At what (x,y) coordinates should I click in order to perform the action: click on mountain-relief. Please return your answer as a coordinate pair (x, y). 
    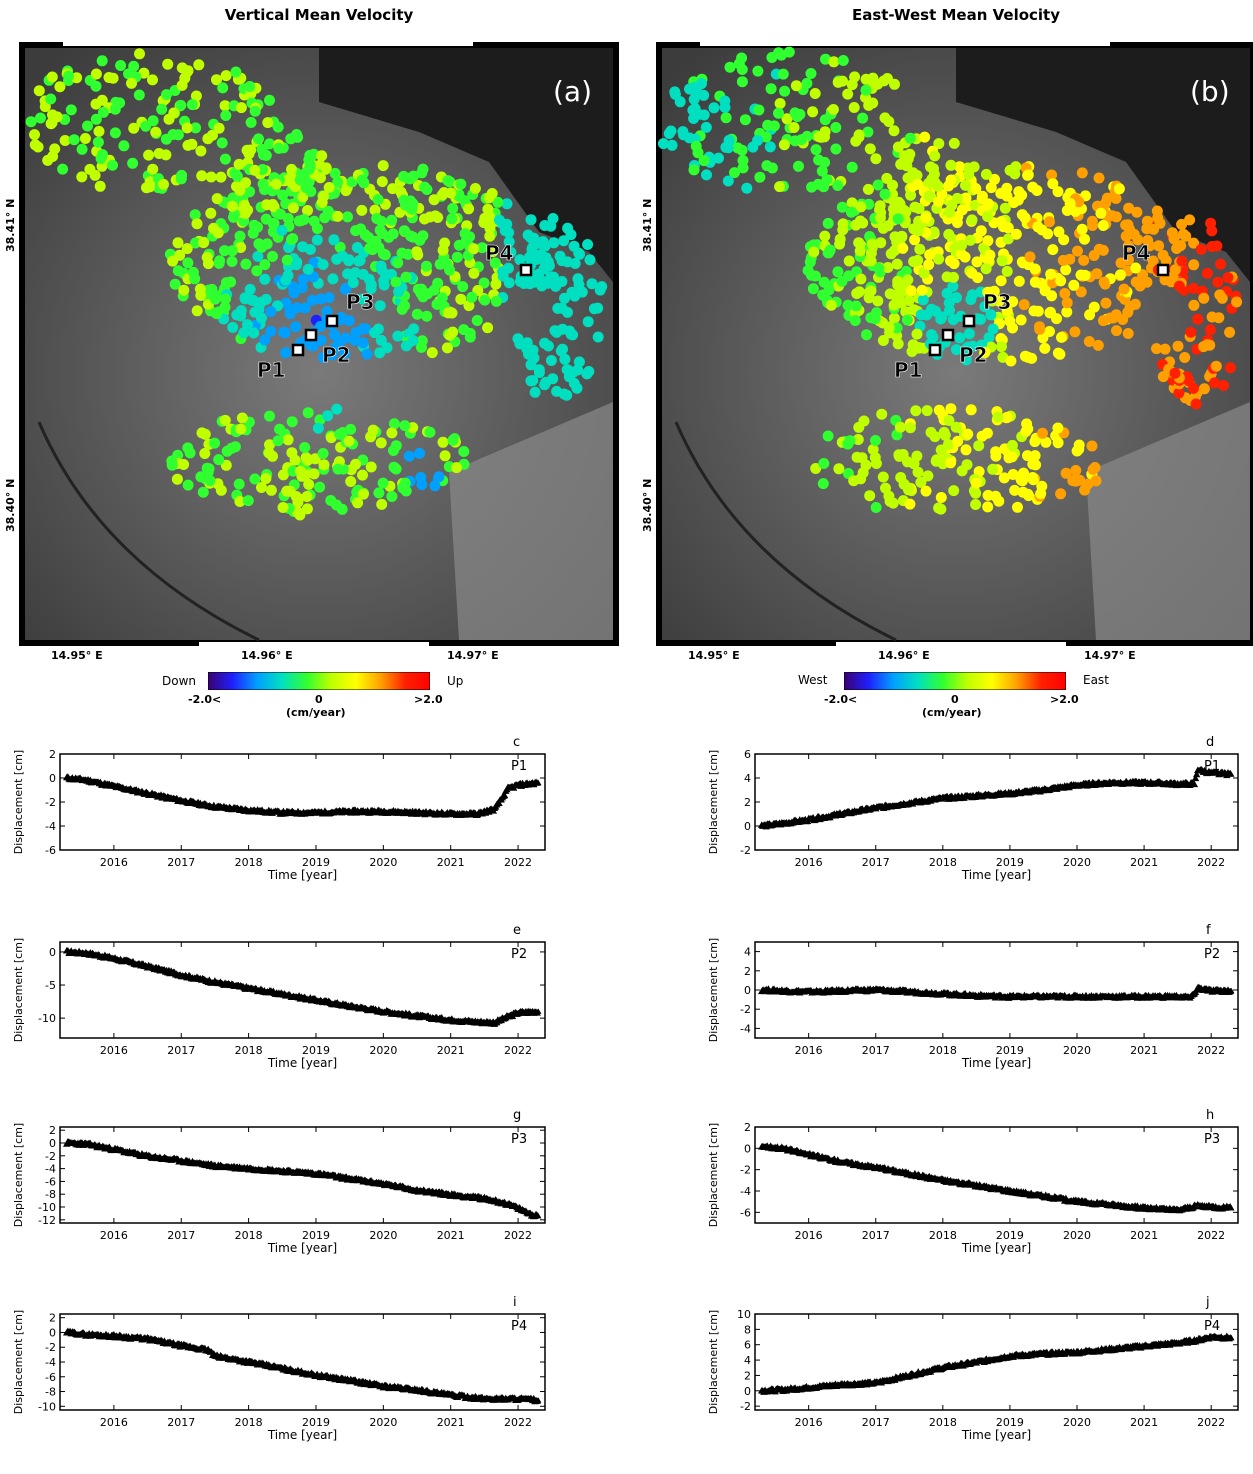
    Looking at the image, I should click on (1168, 521).